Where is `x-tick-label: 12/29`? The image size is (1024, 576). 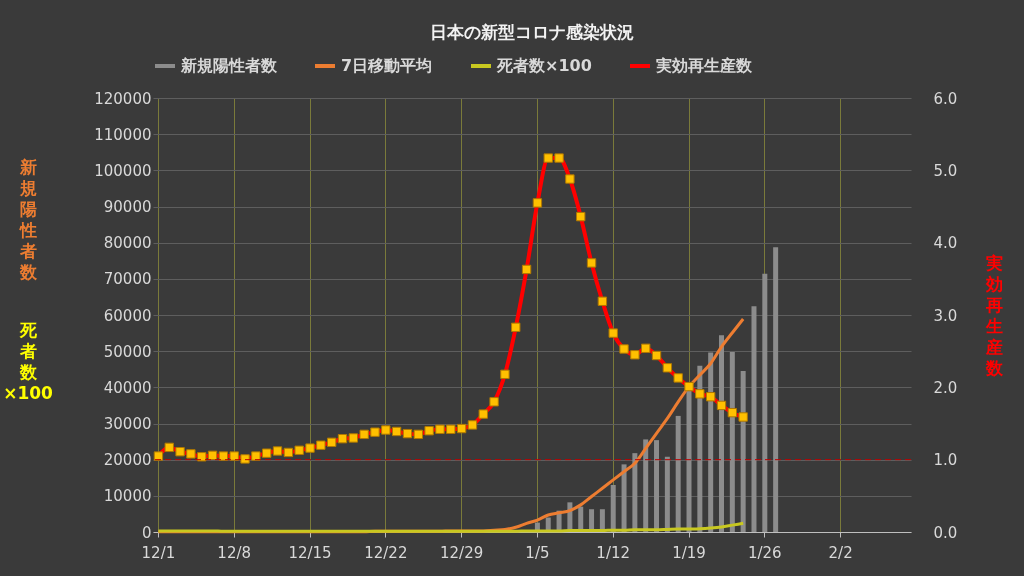
x-tick-label: 12/29 is located at coordinates (462, 552).